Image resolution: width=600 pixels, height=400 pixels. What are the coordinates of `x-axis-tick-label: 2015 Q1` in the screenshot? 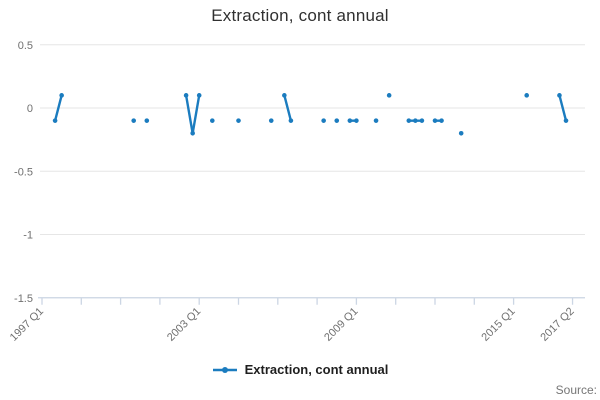 It's located at (498, 324).